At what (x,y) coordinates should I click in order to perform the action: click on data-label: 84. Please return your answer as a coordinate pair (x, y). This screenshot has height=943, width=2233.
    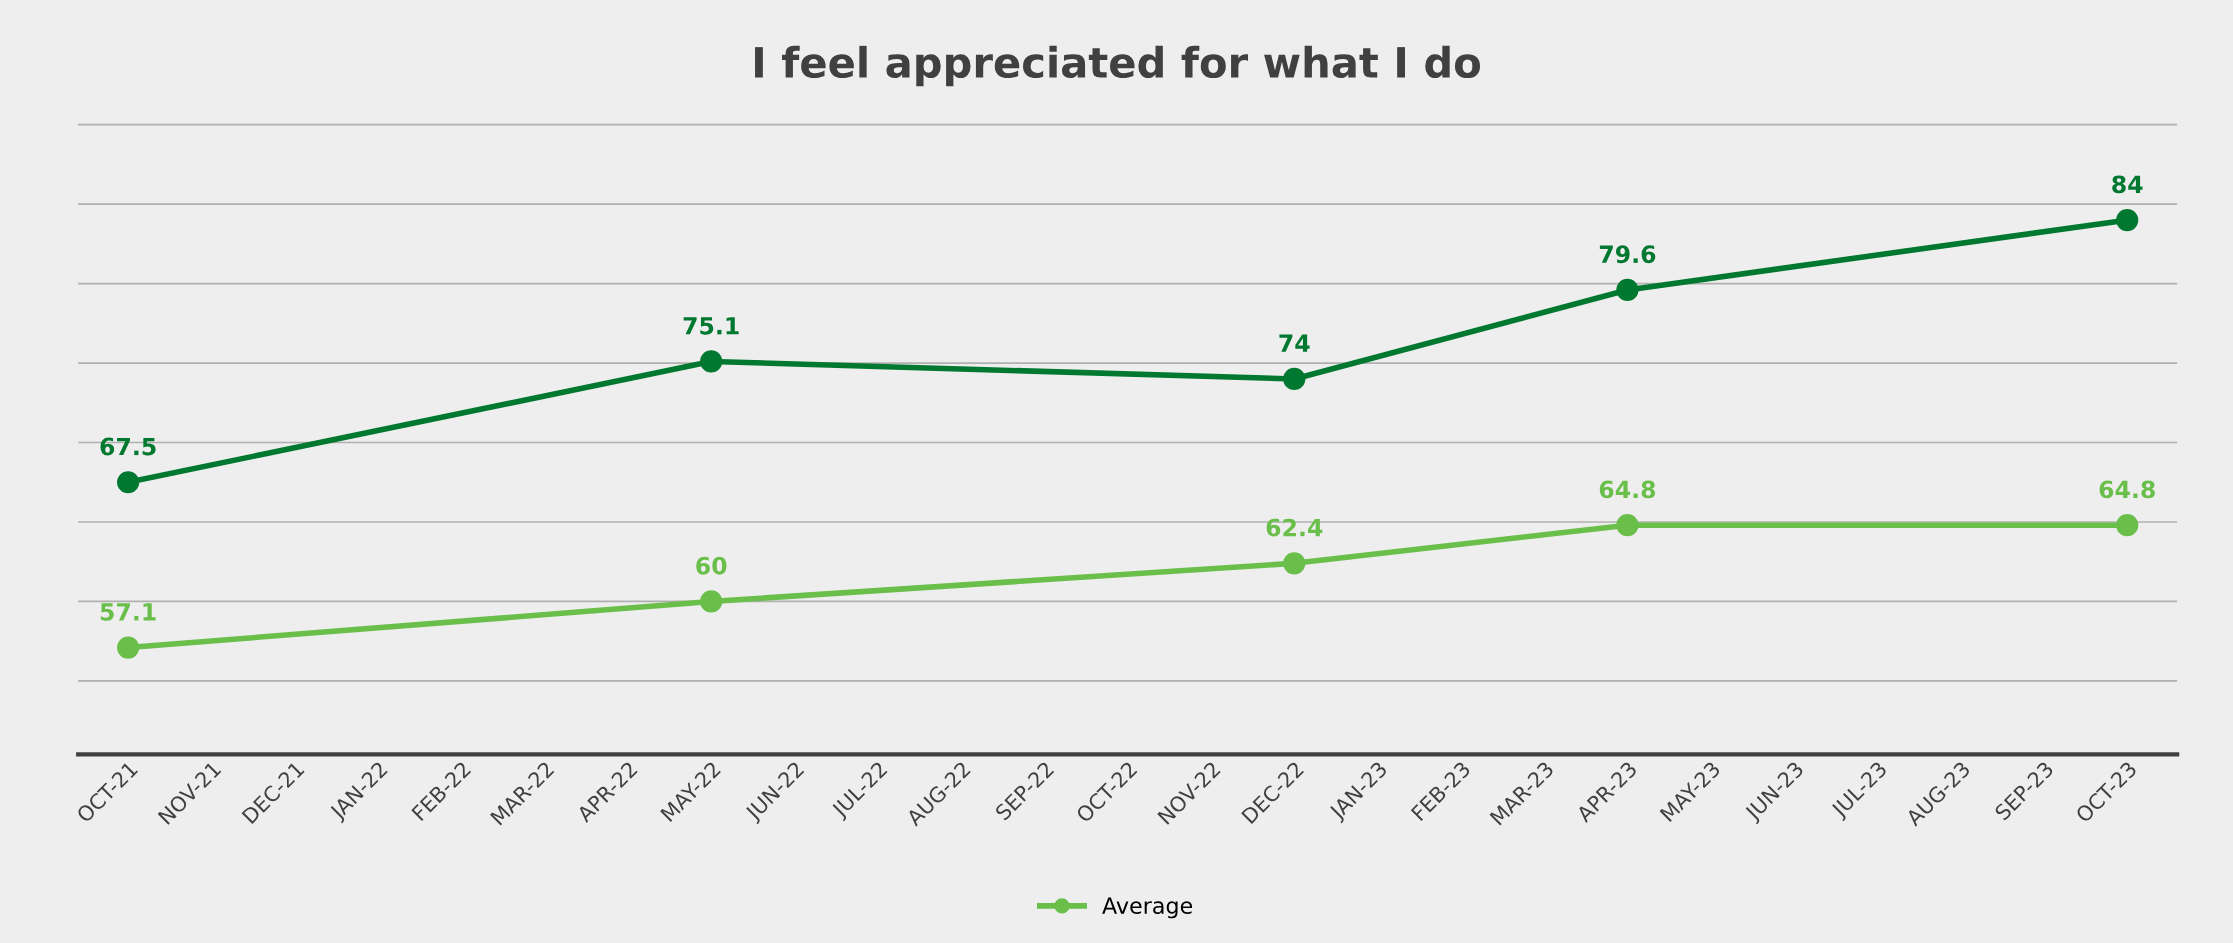
    Looking at the image, I should click on (2127, 184).